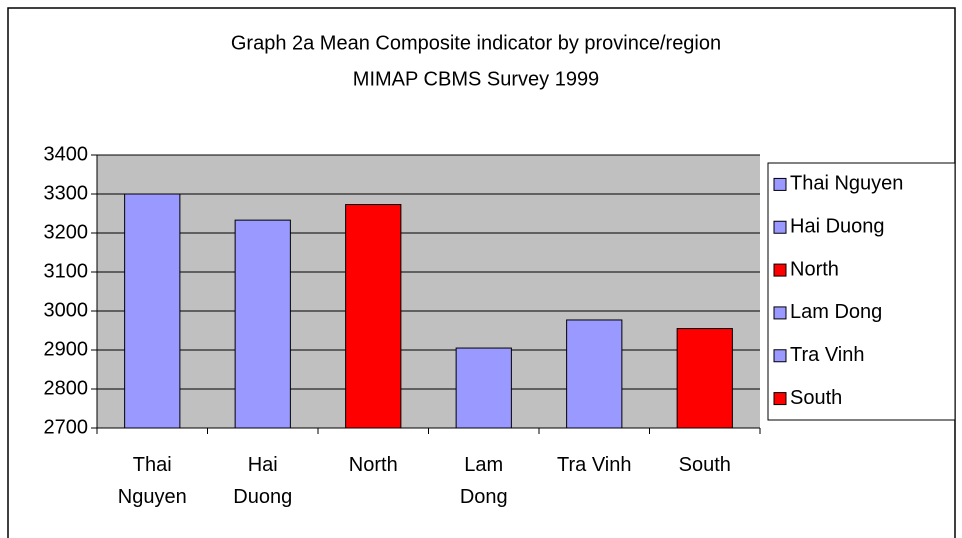 The image size is (962, 538). I want to click on y-tick-label: 3100, so click(66, 271).